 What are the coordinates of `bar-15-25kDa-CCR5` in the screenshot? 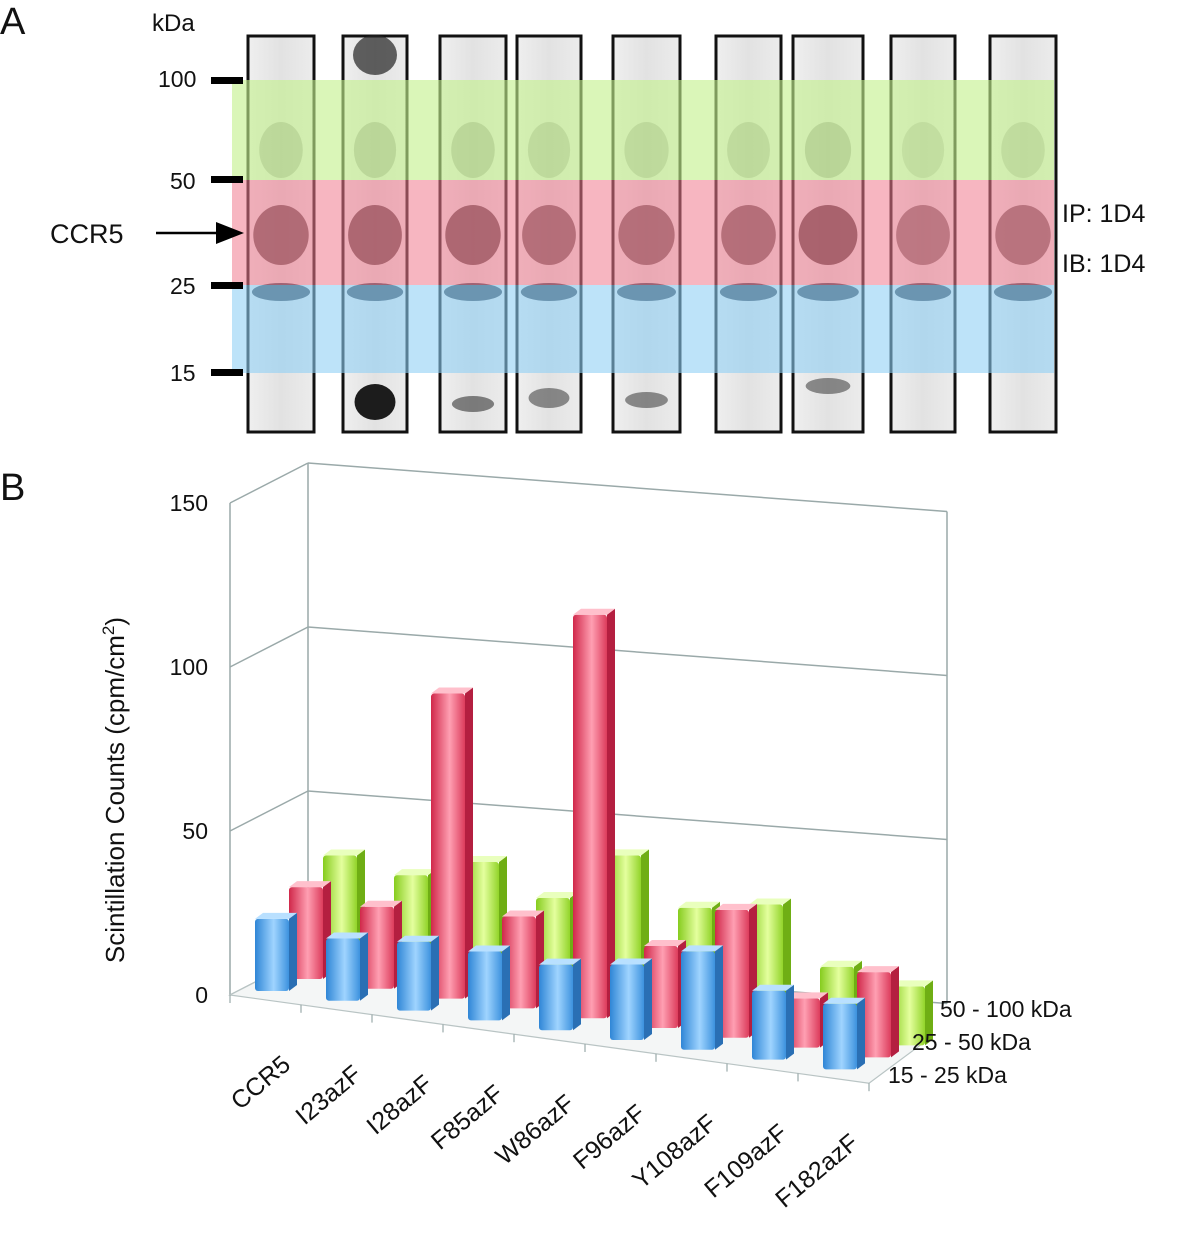 It's located at (276, 951).